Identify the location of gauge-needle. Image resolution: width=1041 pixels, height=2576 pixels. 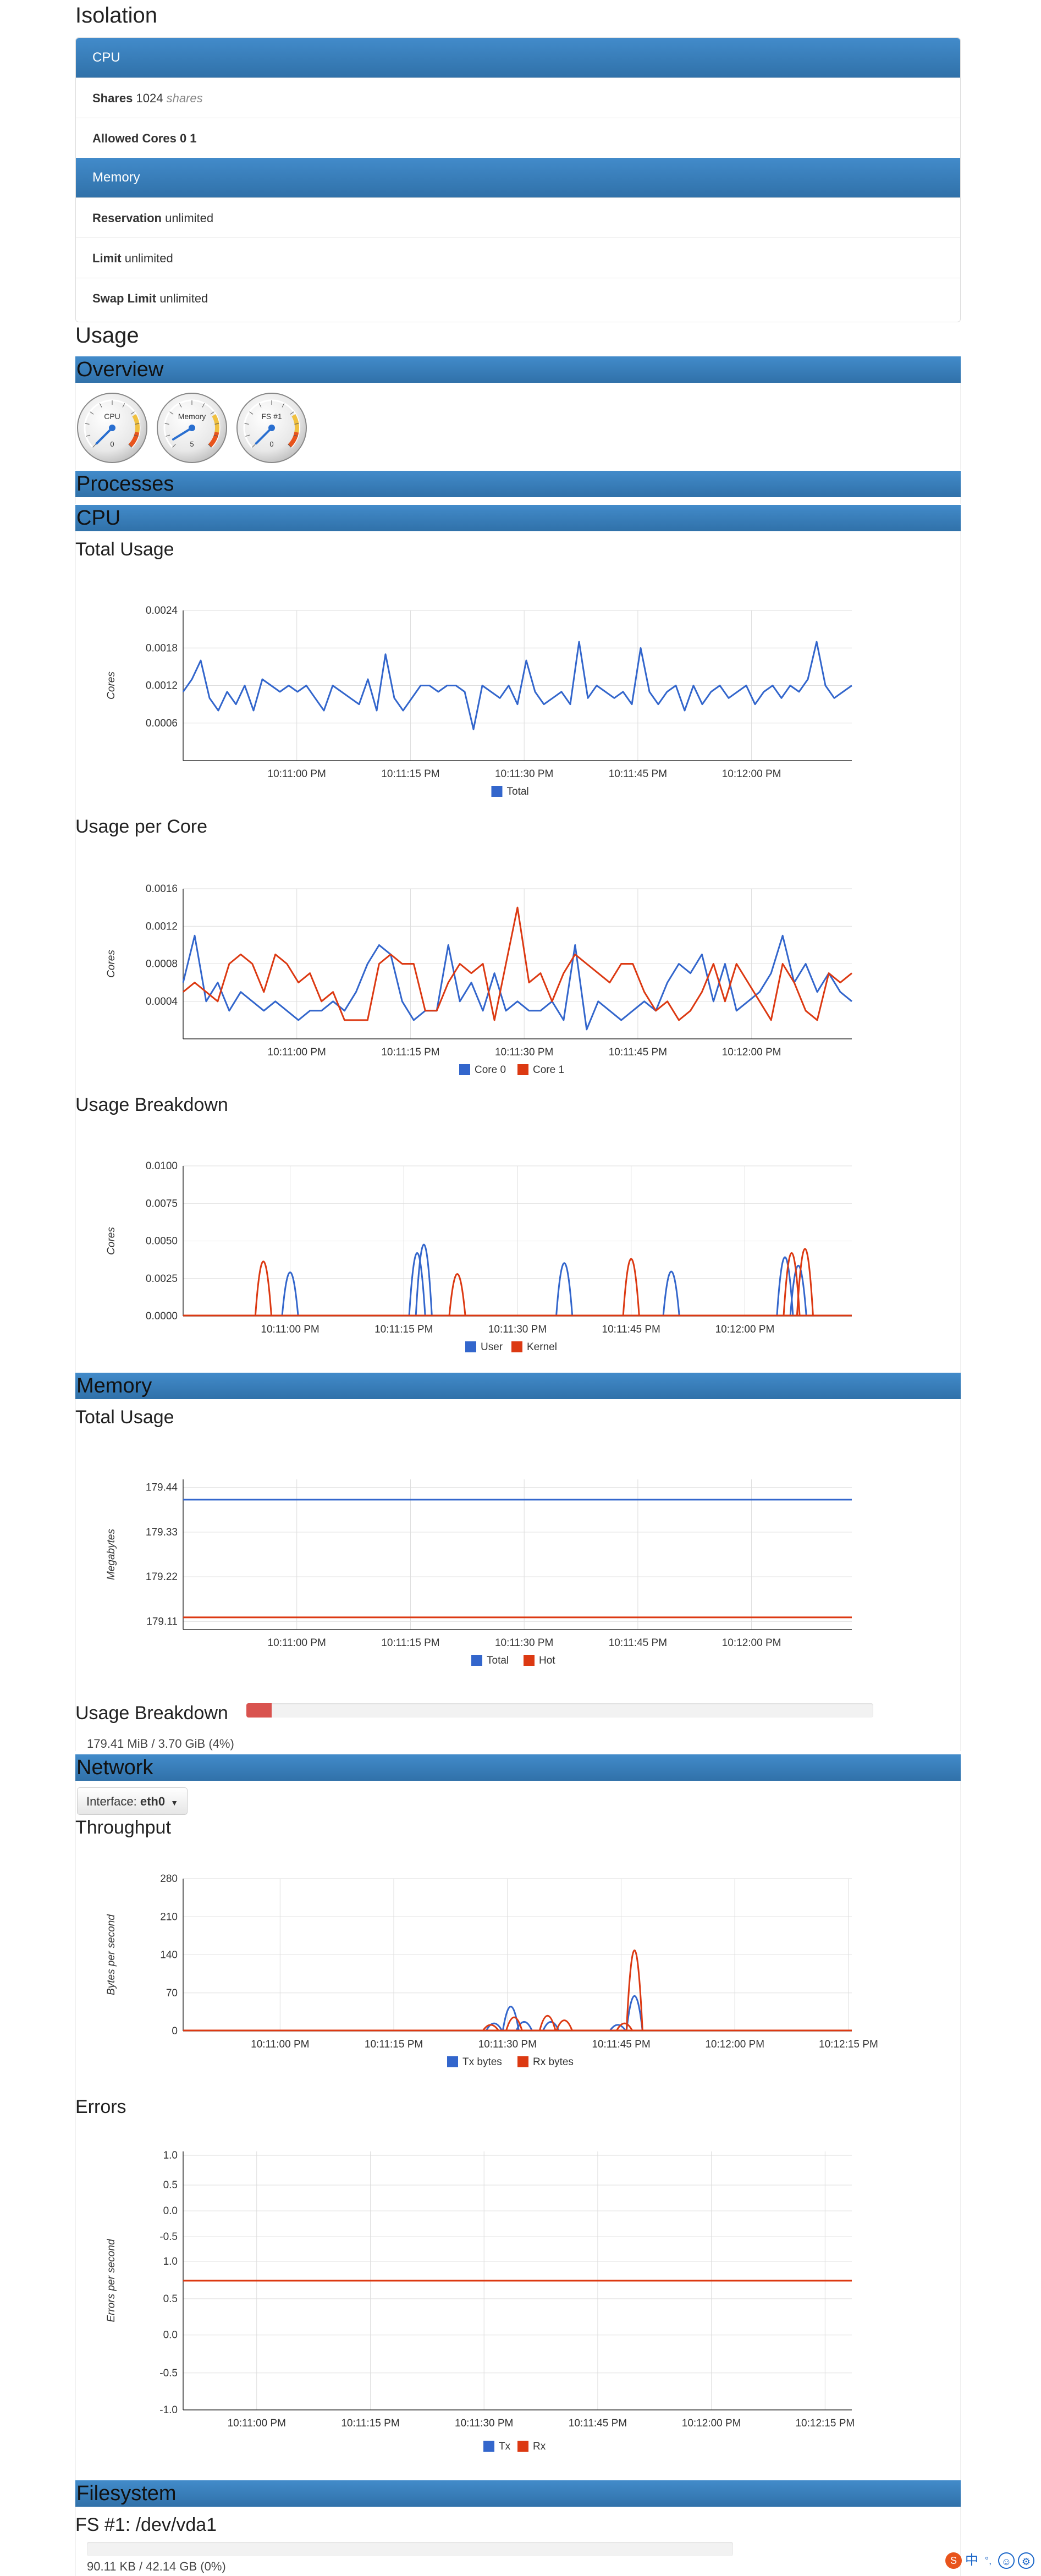
(264, 436).